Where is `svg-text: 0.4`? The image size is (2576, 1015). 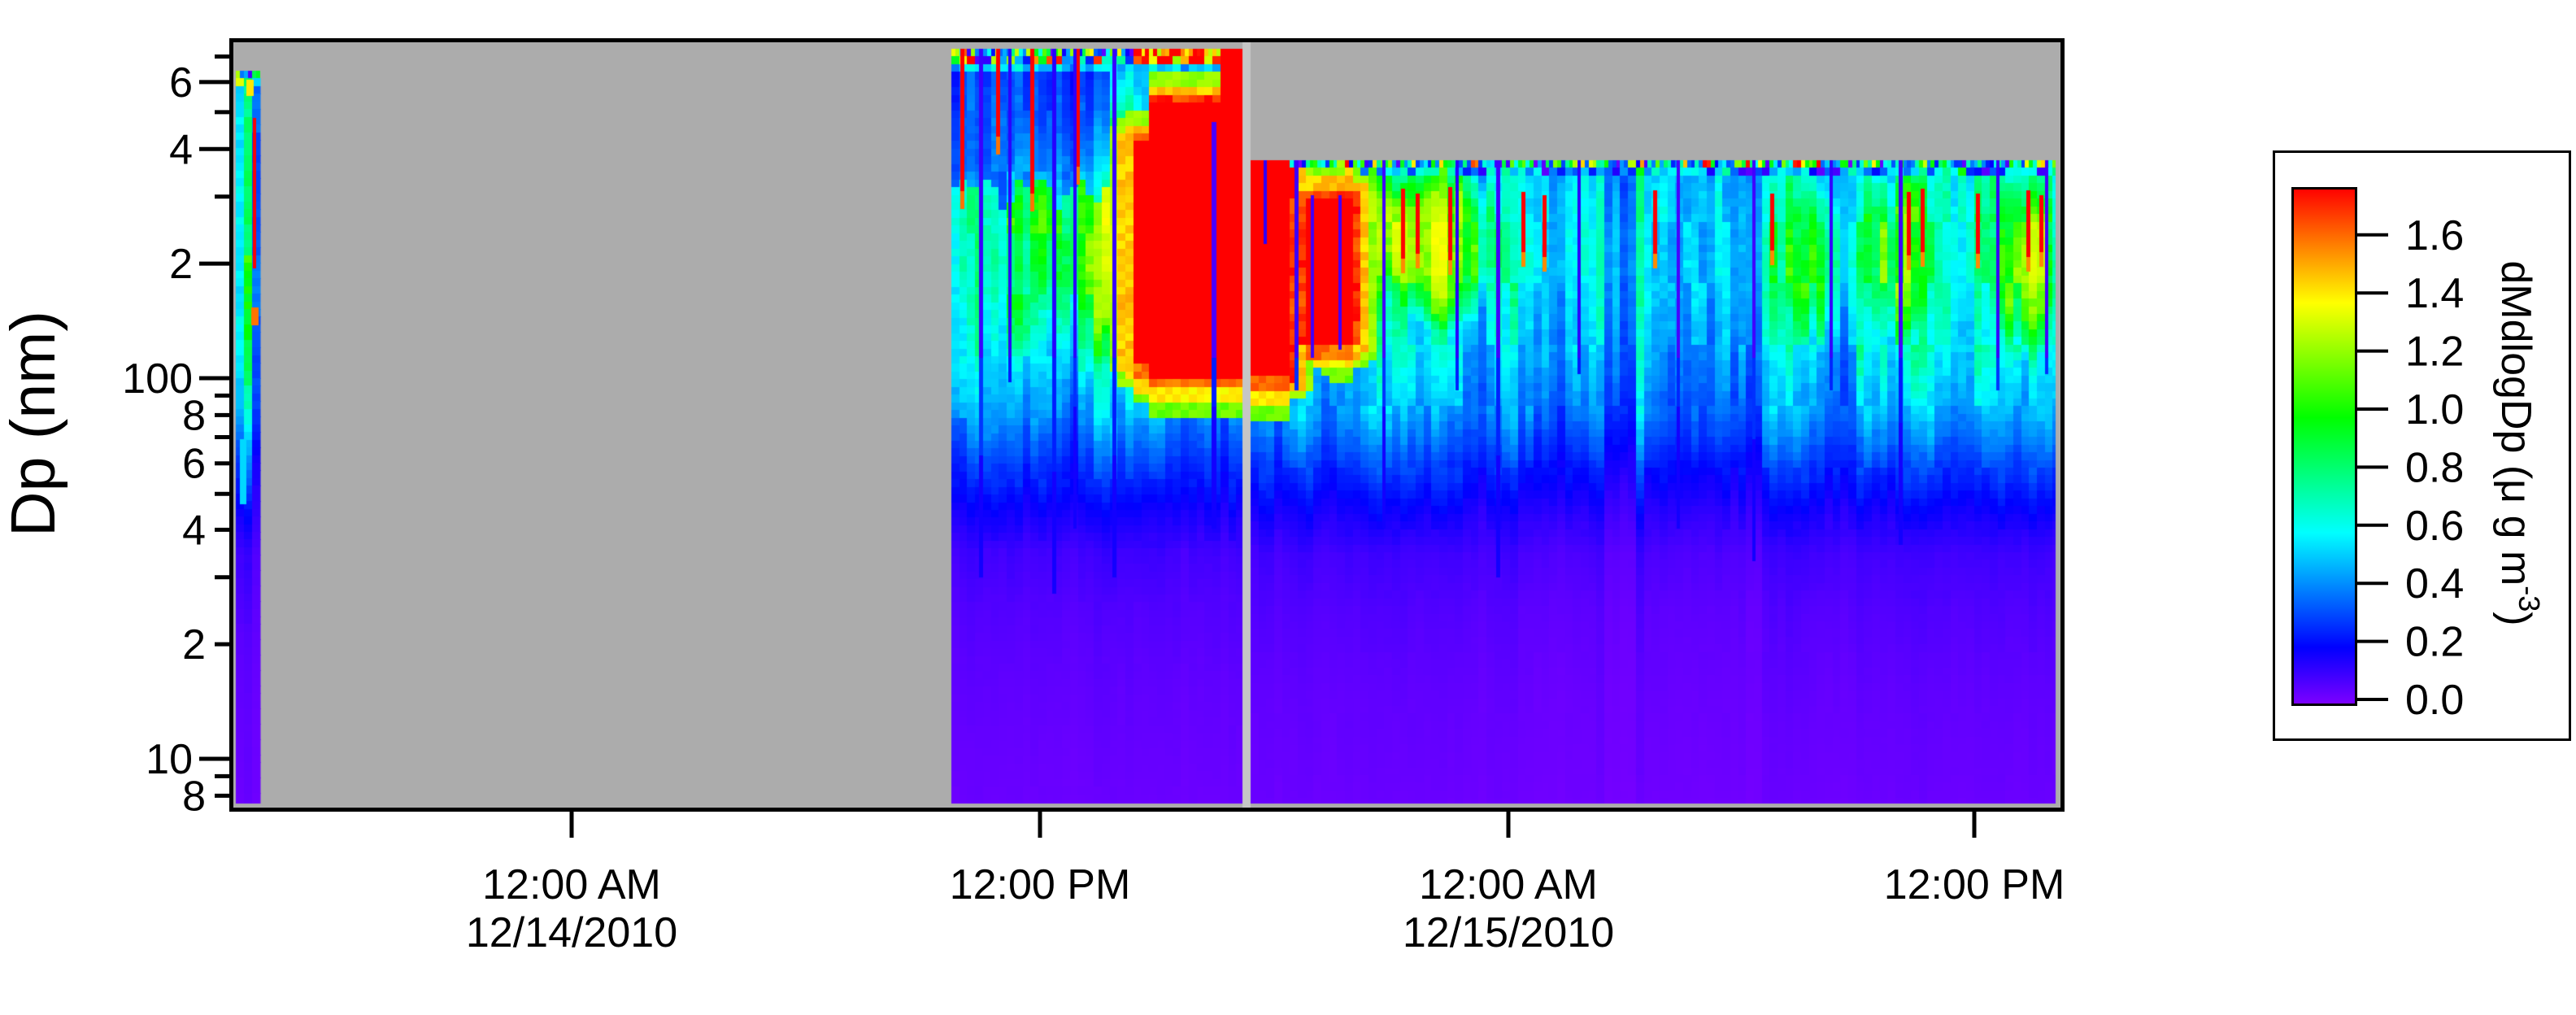 svg-text: 0.4 is located at coordinates (2435, 584).